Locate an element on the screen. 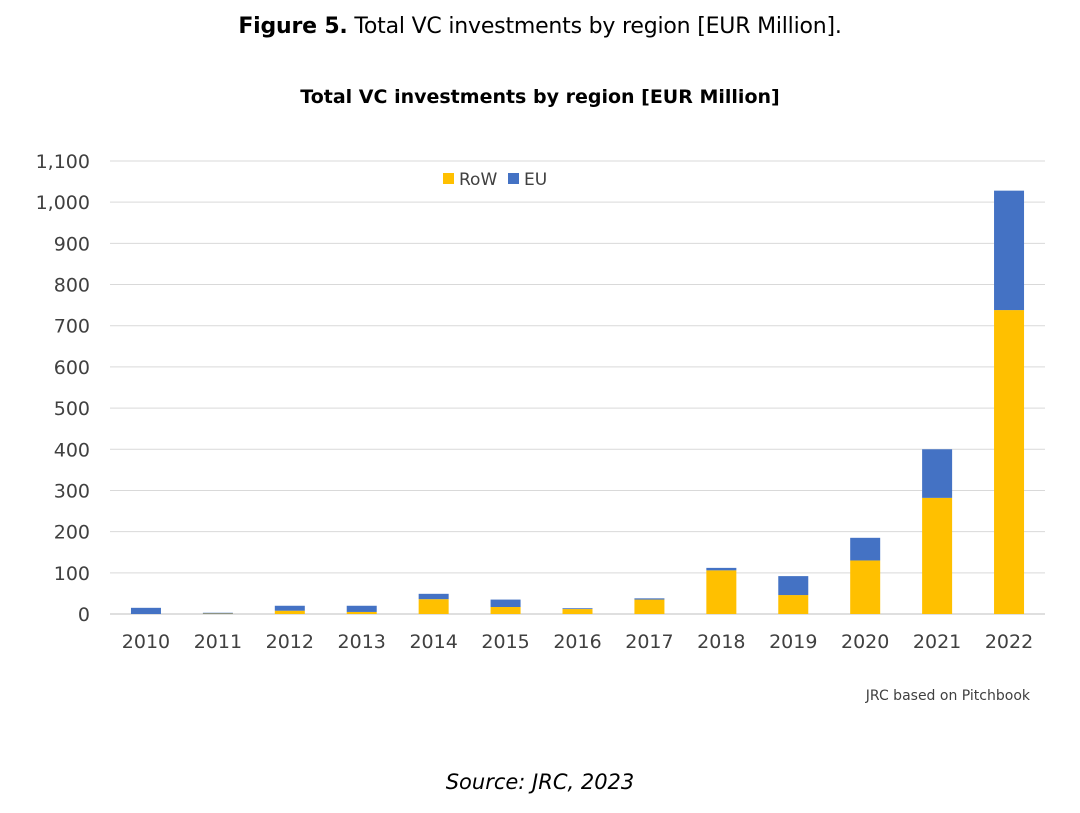  x-tick-label: 2012 is located at coordinates (290, 642).